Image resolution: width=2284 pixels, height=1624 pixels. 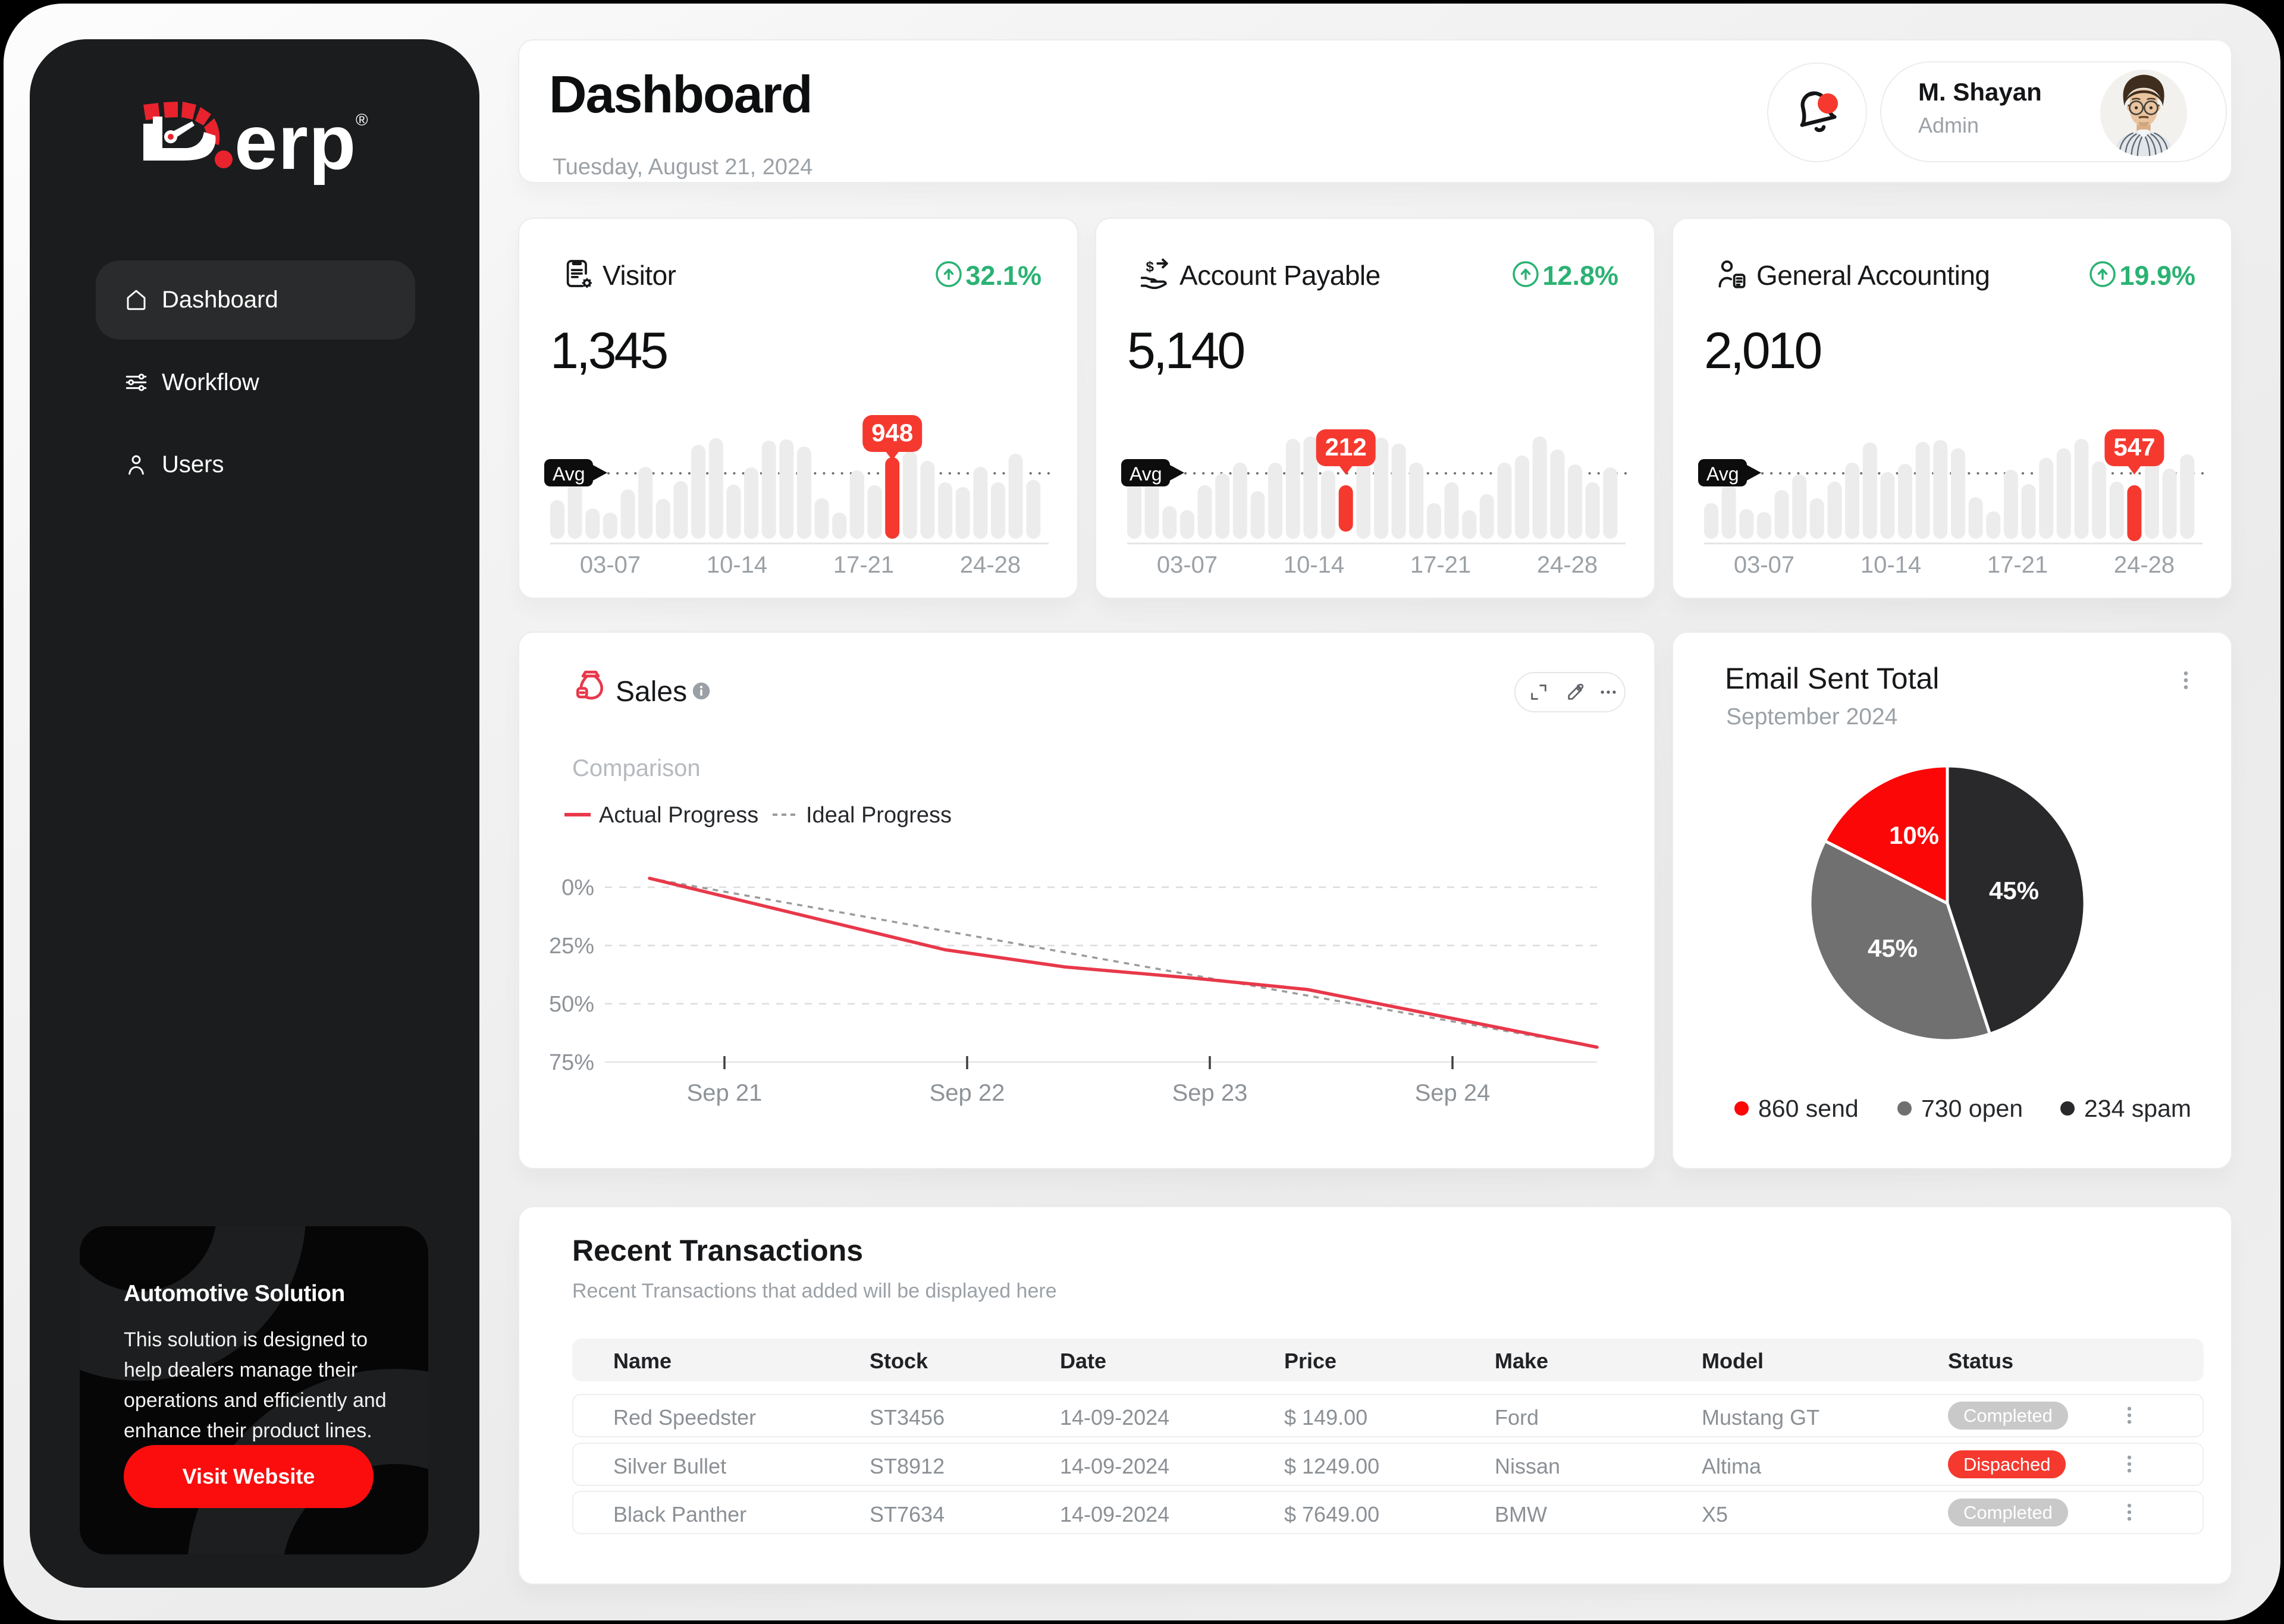 I want to click on svg-text: Sep 21, so click(x=725, y=1093).